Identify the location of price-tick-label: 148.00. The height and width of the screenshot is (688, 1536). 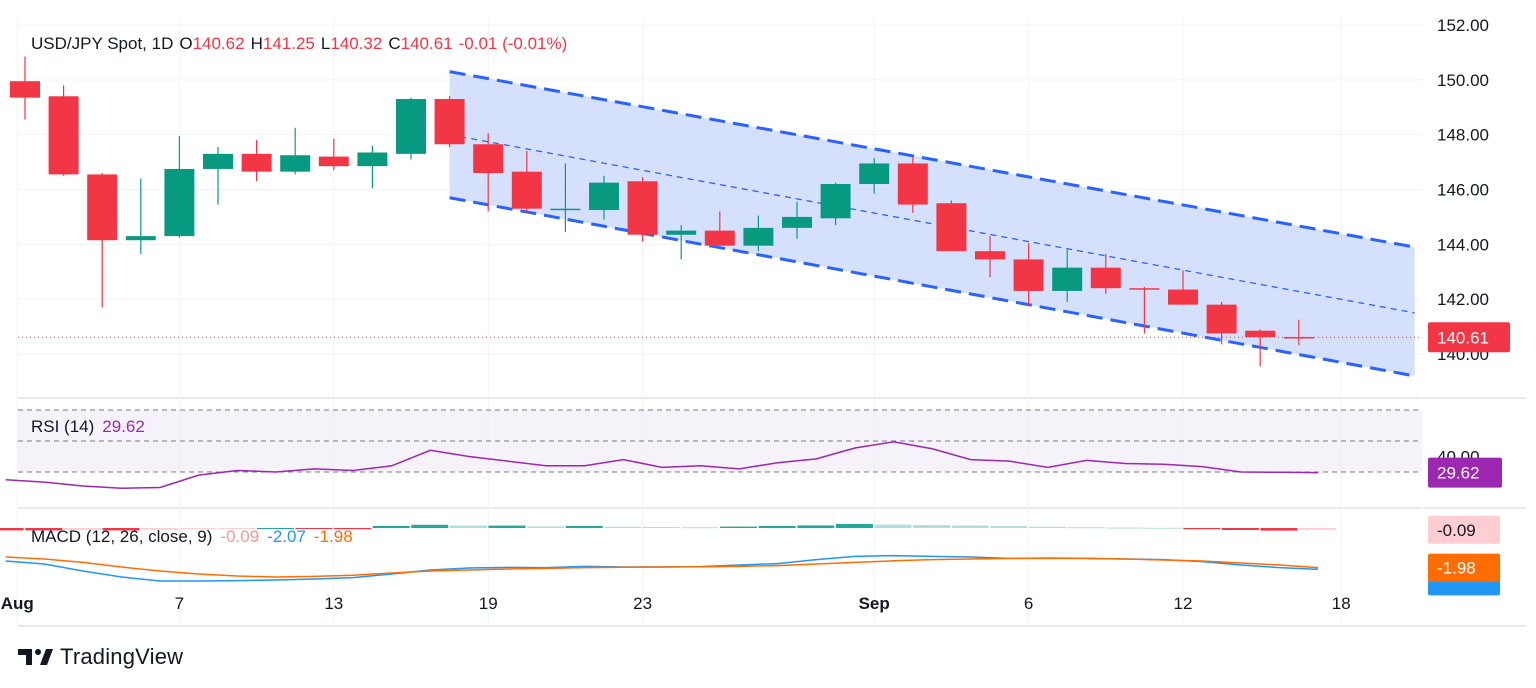
(1463, 135).